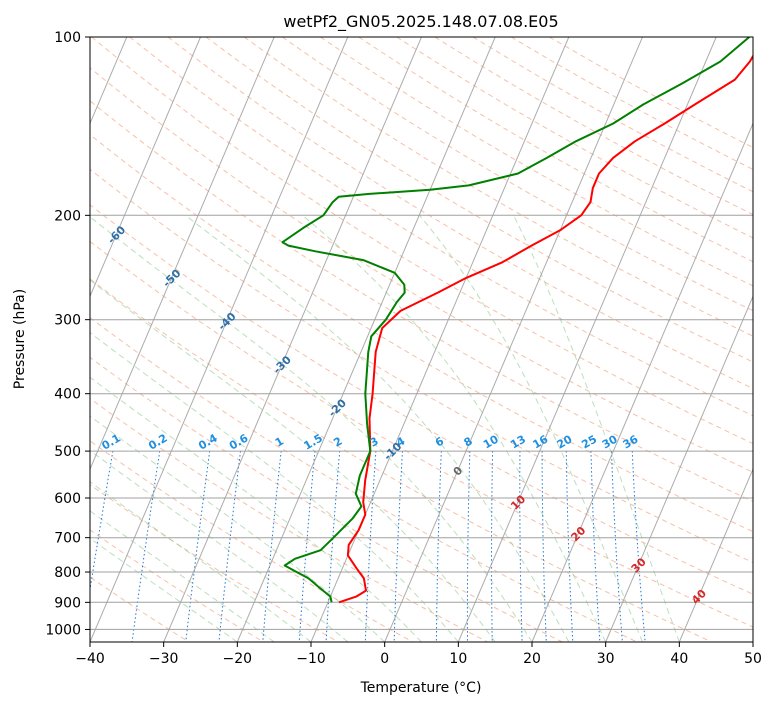 This screenshot has width=775, height=708. What do you see at coordinates (311, 659) in the screenshot?
I see `x-tick-label: −10` at bounding box center [311, 659].